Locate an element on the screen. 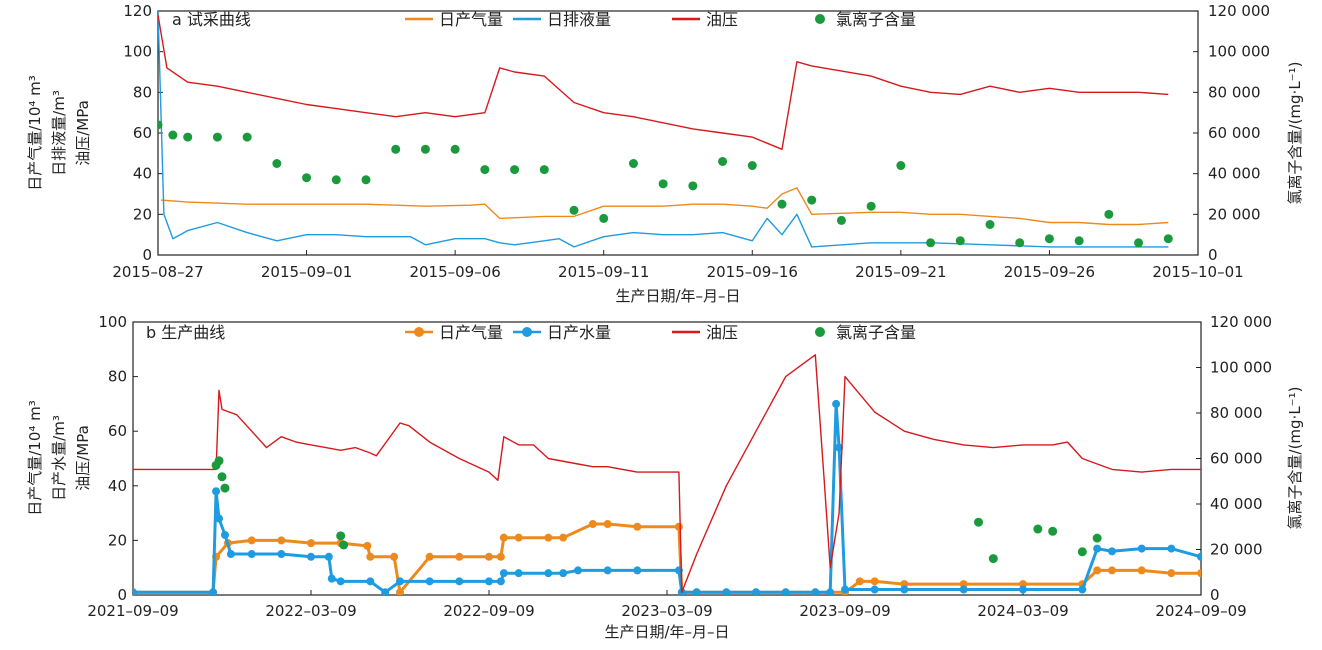 This screenshot has width=1322, height=650. x-tick-label: 2015–10–01 is located at coordinates (1197, 272).